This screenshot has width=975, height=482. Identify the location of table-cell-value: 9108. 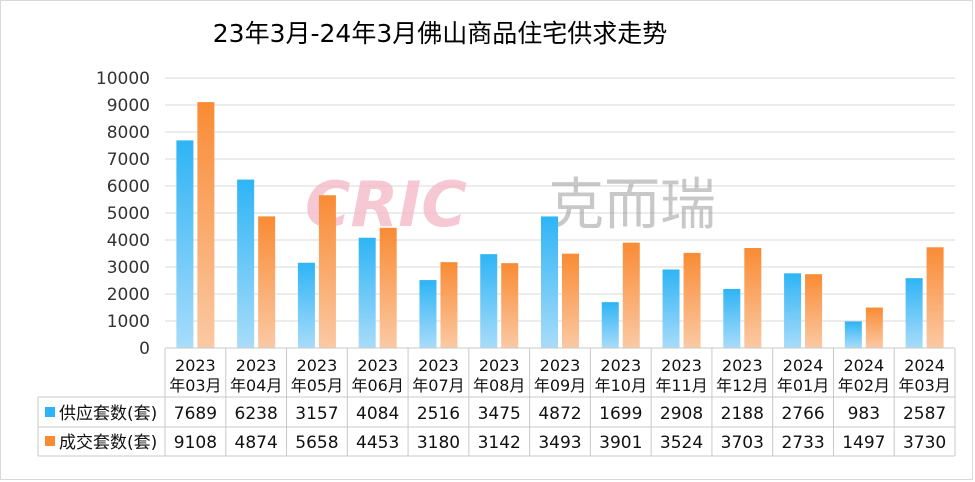
(195, 443).